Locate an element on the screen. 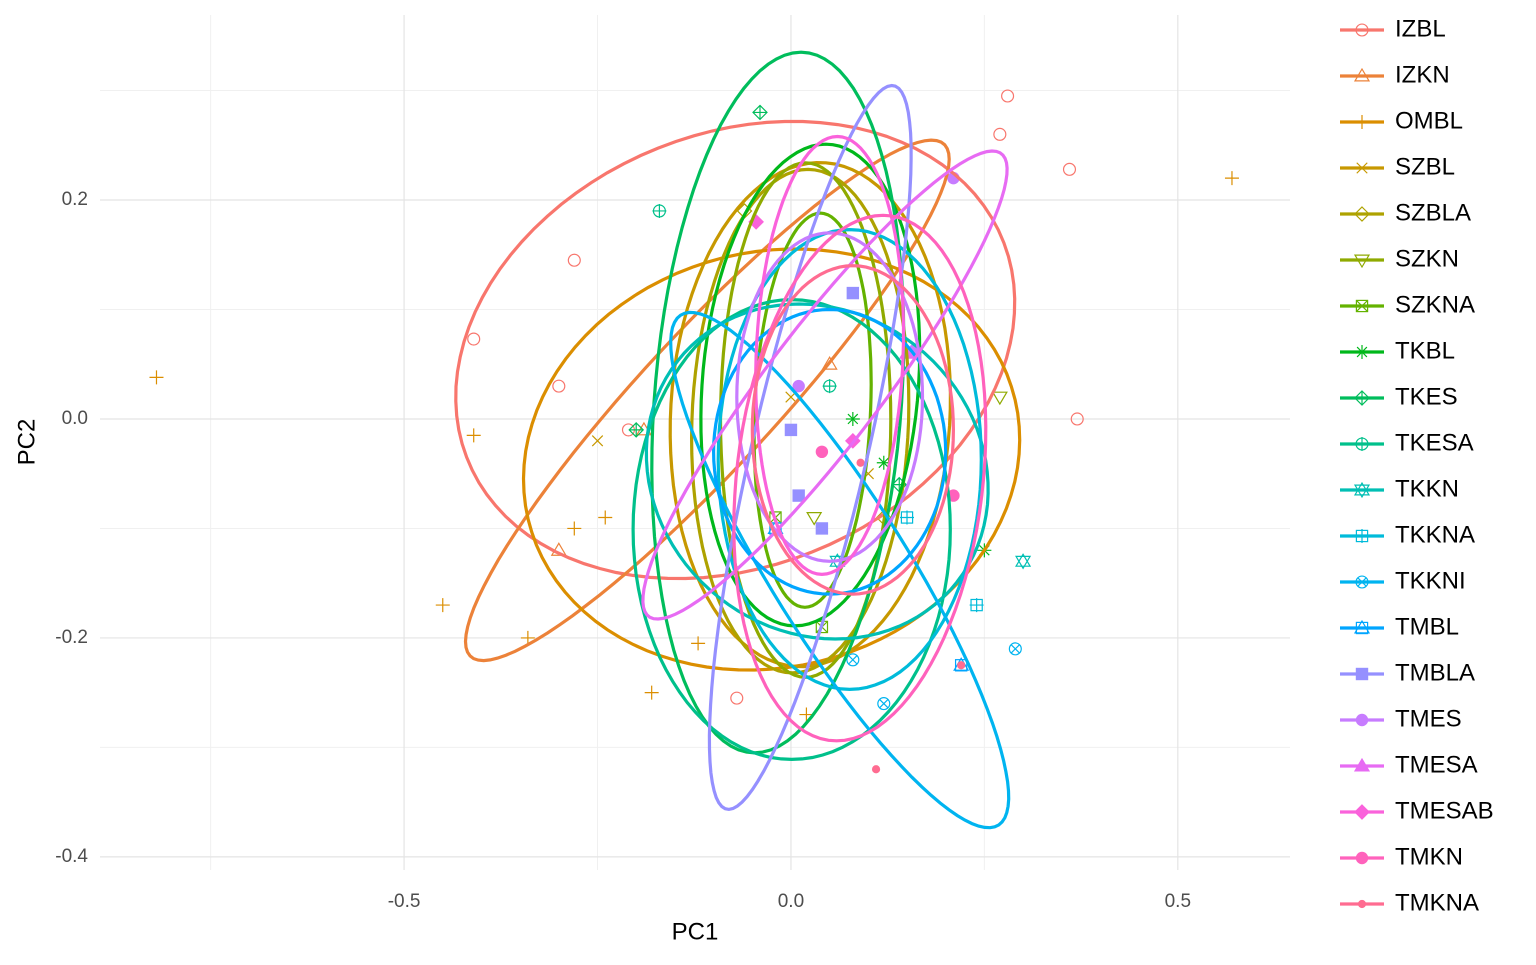 The width and height of the screenshot is (1536, 965). legend-item: TKKN is located at coordinates (1399, 488).